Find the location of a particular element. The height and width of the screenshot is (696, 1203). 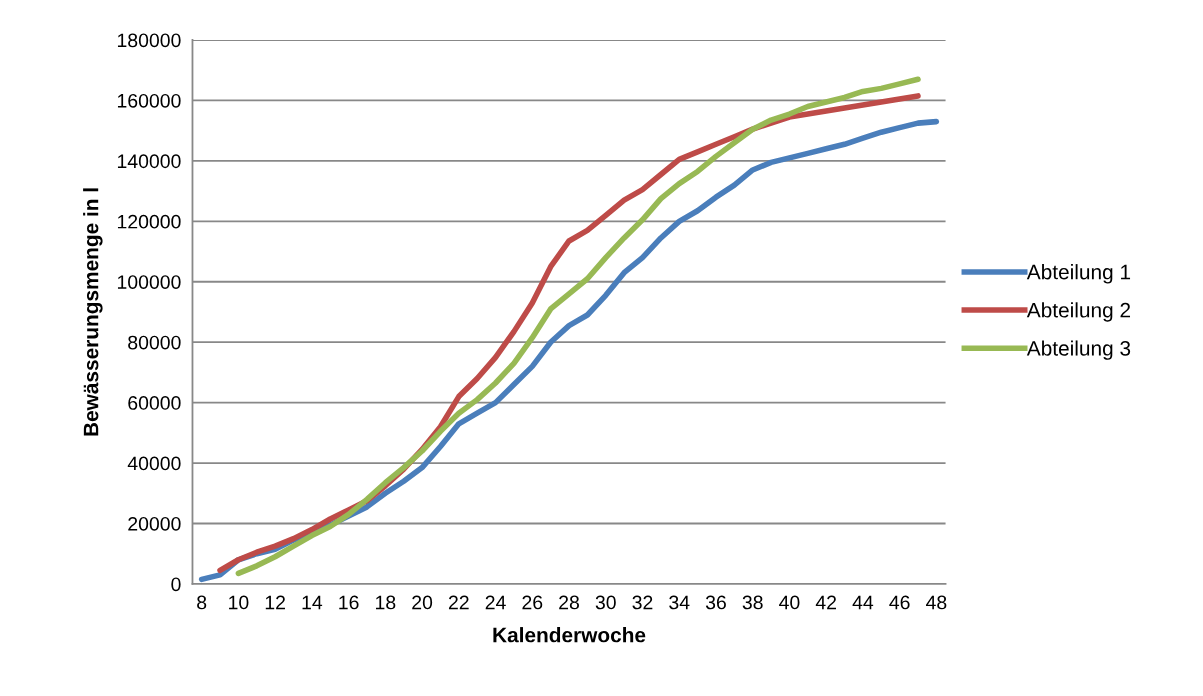

x-tick-label: 48 is located at coordinates (936, 602).